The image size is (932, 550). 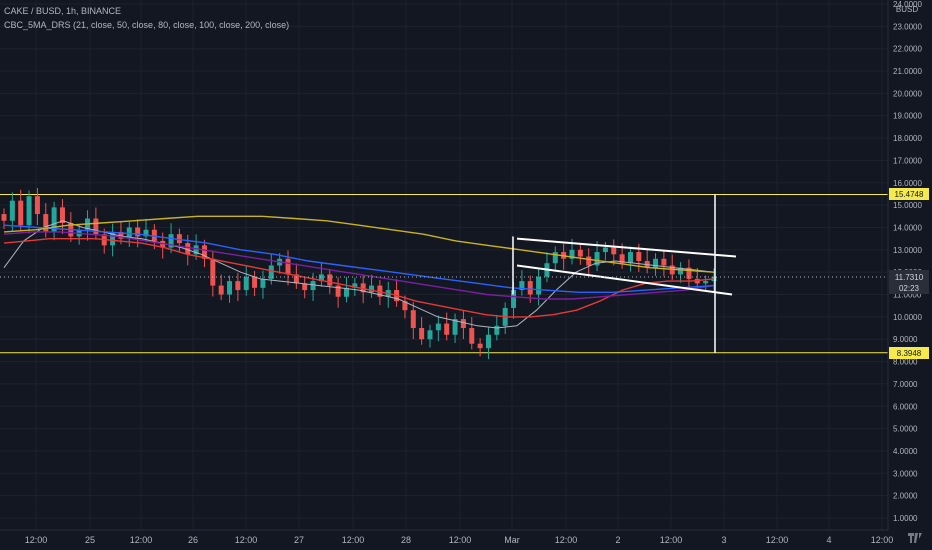 What do you see at coordinates (907, 49) in the screenshot?
I see `price-tick-label: 22.0000` at bounding box center [907, 49].